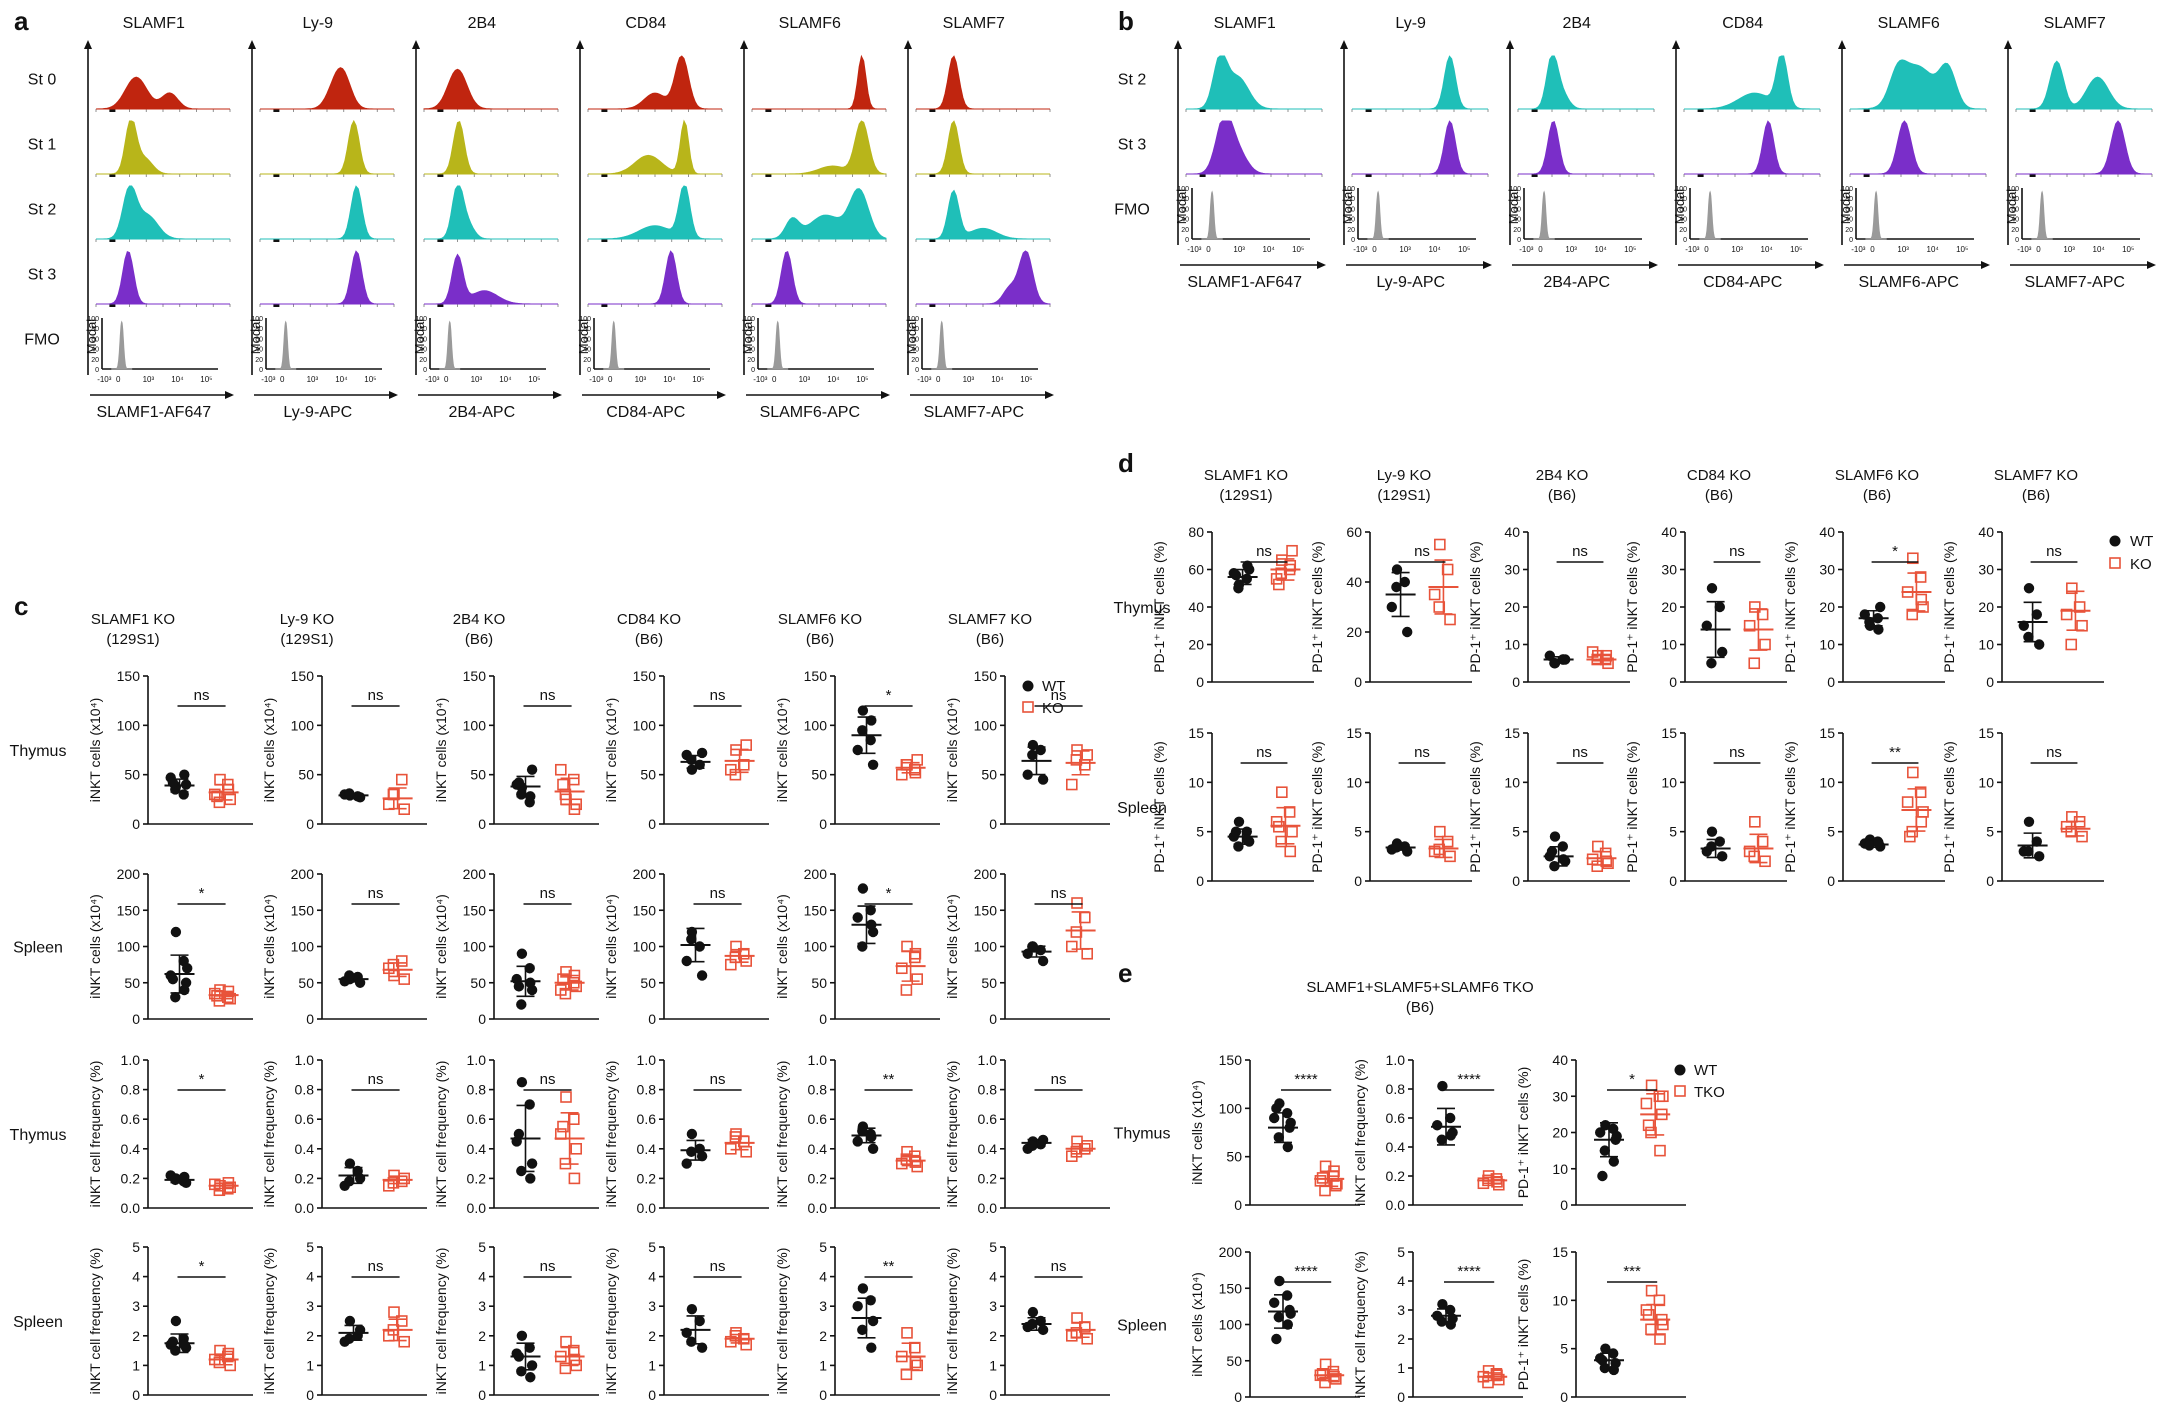 The height and width of the screenshot is (1418, 2174). Describe the element at coordinates (1142, 1134) in the screenshot. I see `scatter-row-label: Thymus` at that location.